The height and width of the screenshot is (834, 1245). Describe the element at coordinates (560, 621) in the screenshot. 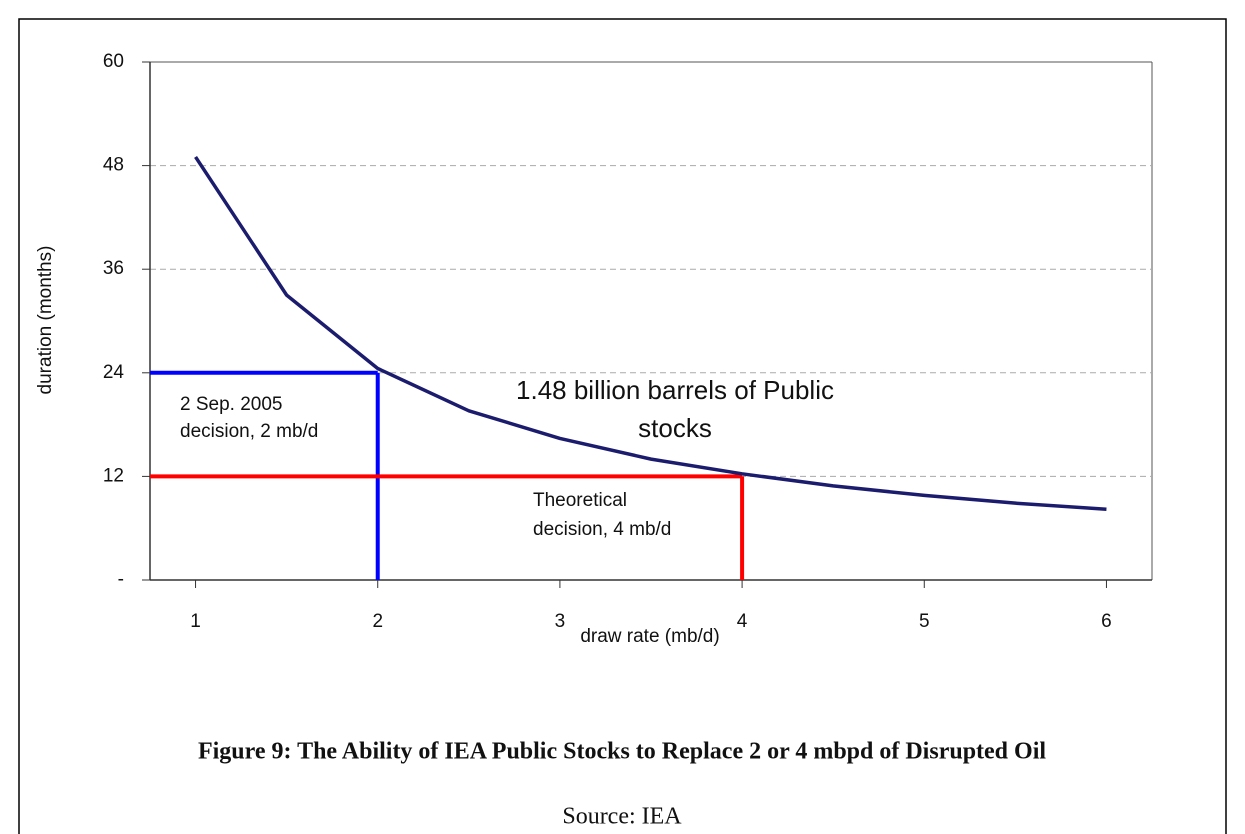

I see `x-tick-label: 3` at that location.